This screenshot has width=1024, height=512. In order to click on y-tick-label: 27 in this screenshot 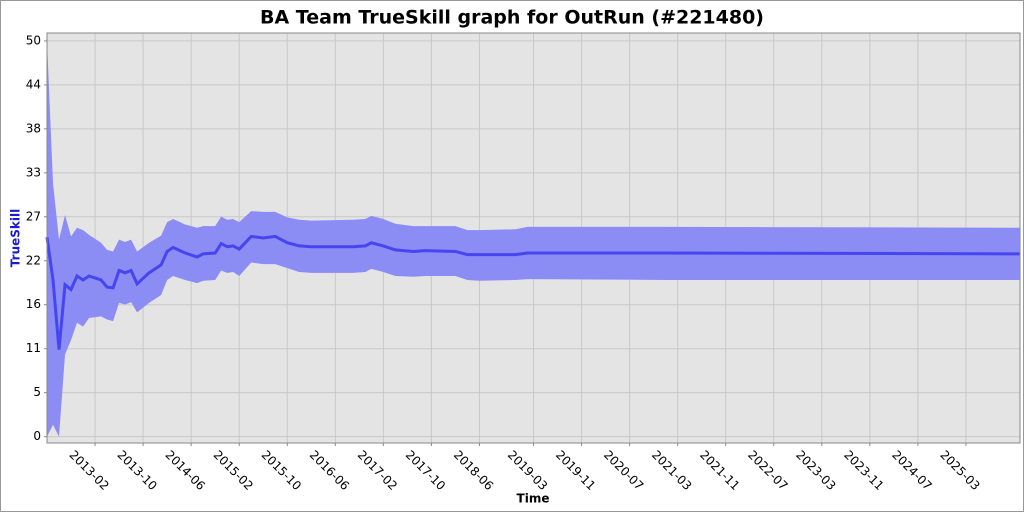, I will do `click(33, 216)`.